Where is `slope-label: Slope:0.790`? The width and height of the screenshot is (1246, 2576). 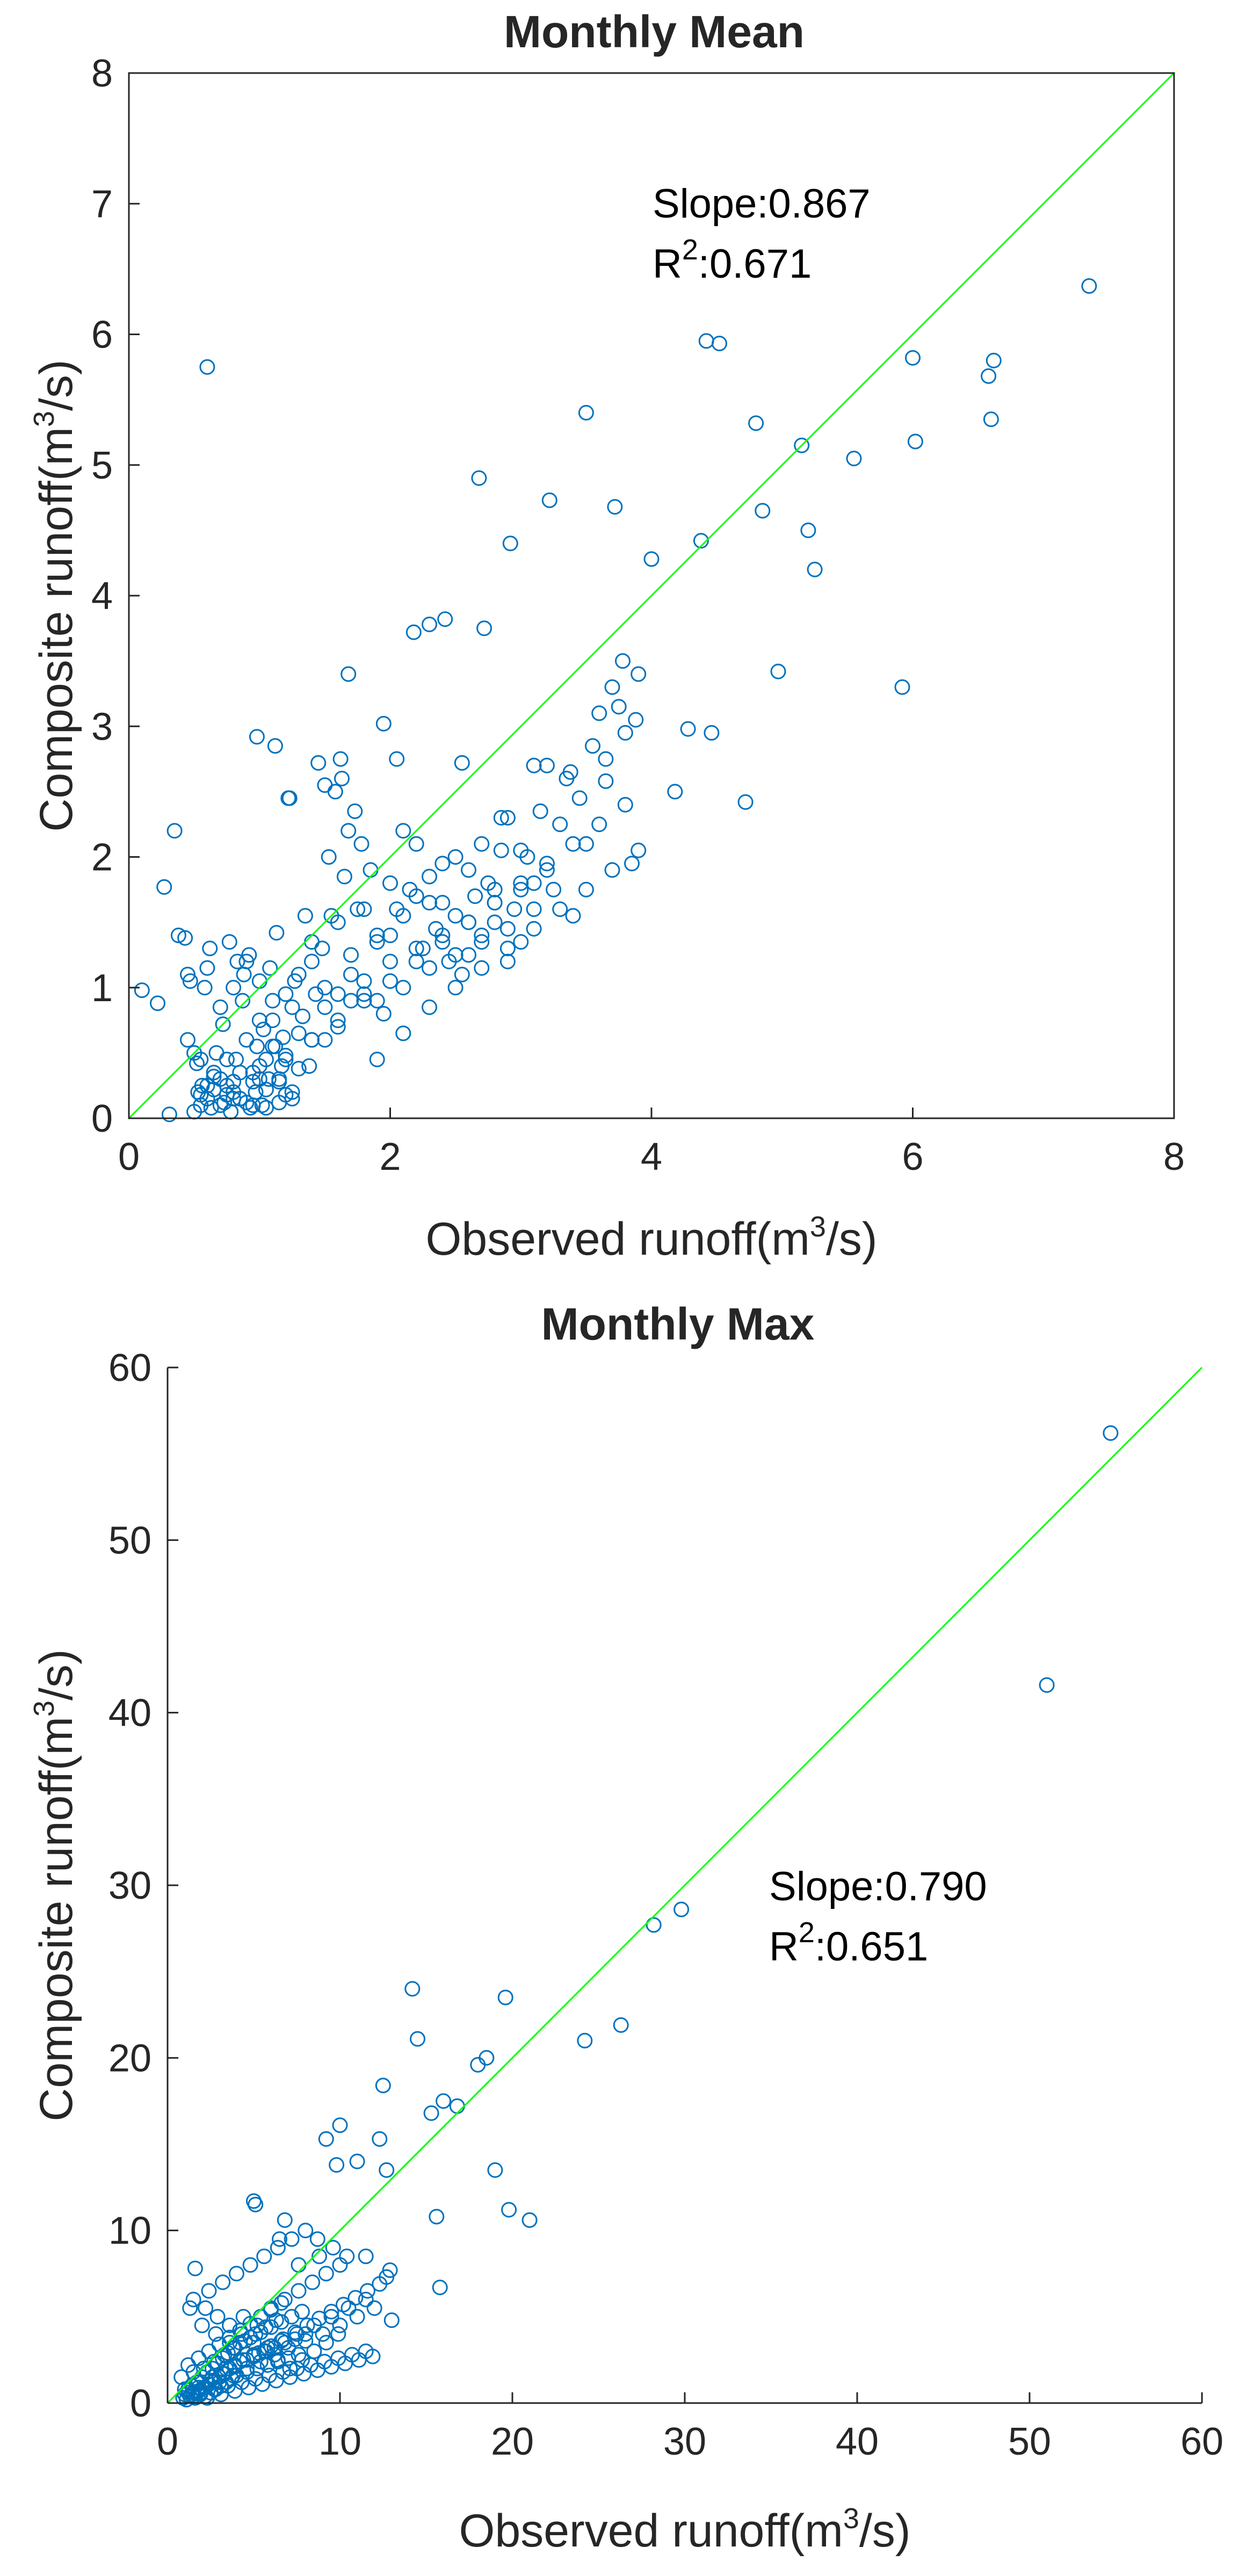 slope-label: Slope:0.790 is located at coordinates (878, 1886).